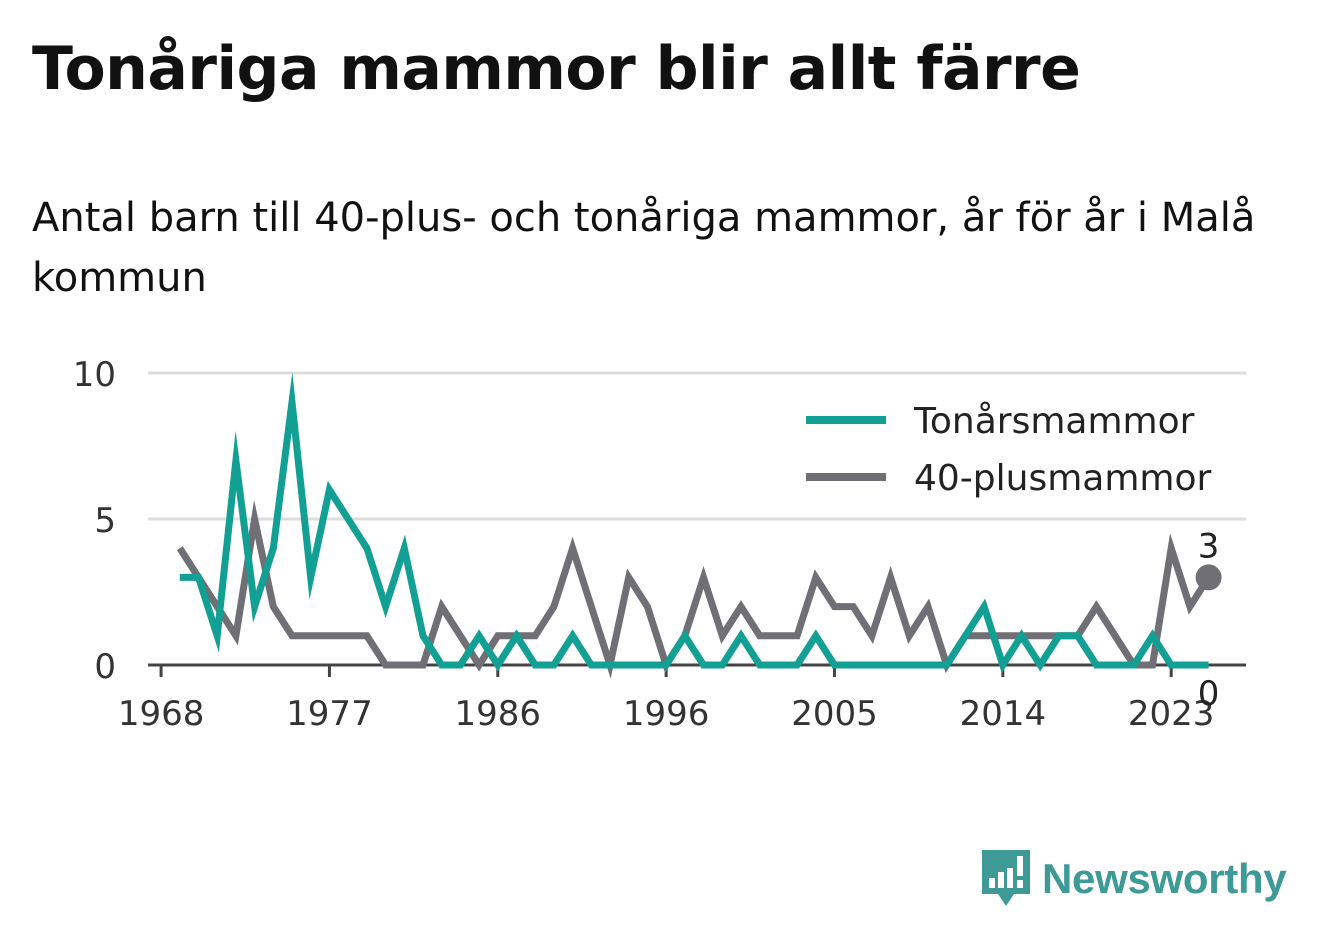  Describe the element at coordinates (1209, 546) in the screenshot. I see `end-label-40plus: 3` at that location.